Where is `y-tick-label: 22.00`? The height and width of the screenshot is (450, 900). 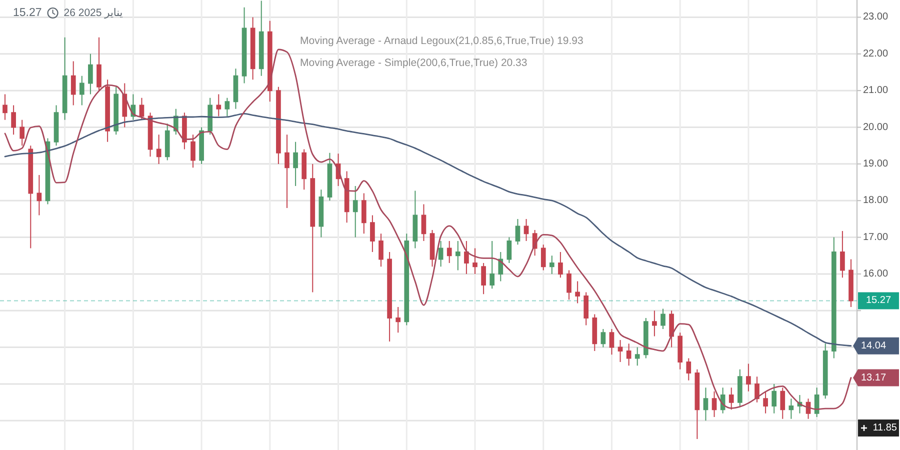 y-tick-label: 22.00 is located at coordinates (875, 54).